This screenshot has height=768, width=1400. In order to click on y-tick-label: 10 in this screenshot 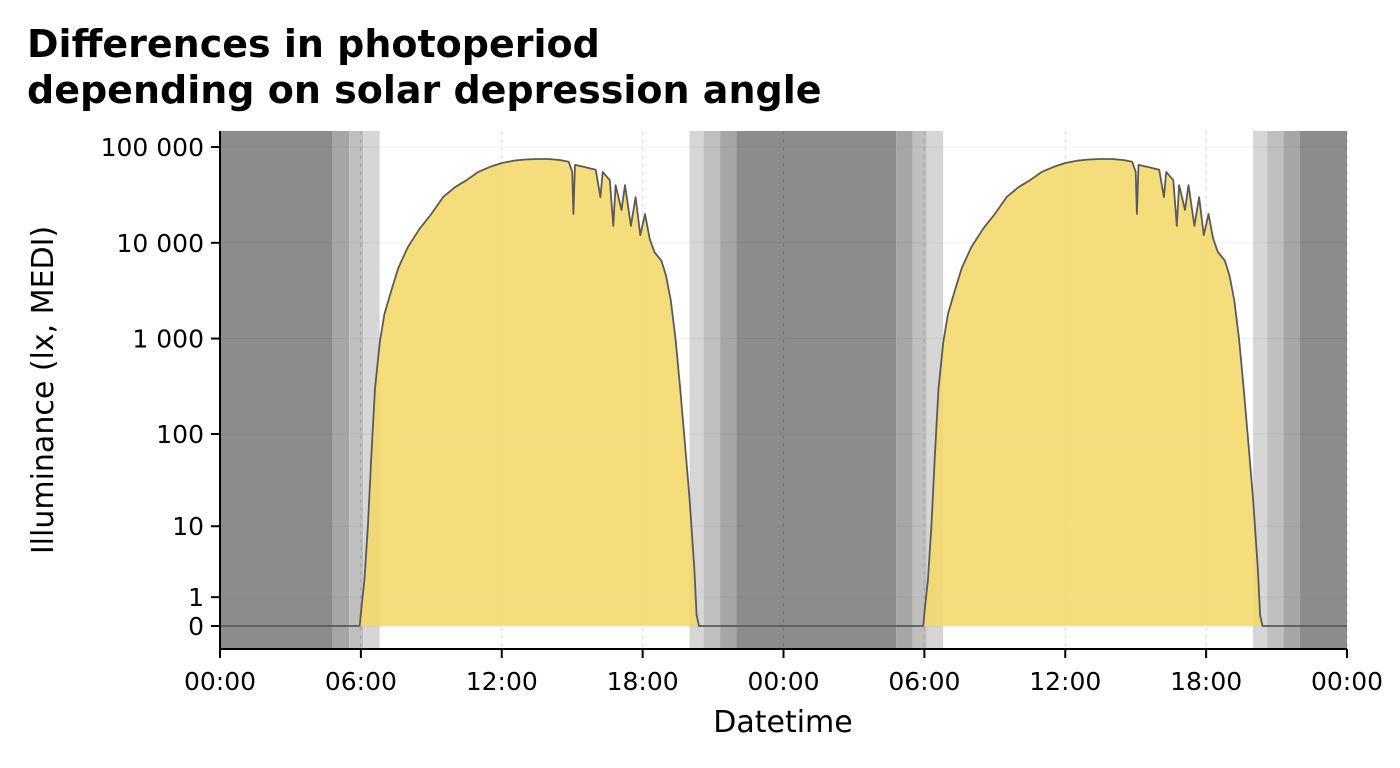, I will do `click(188, 526)`.